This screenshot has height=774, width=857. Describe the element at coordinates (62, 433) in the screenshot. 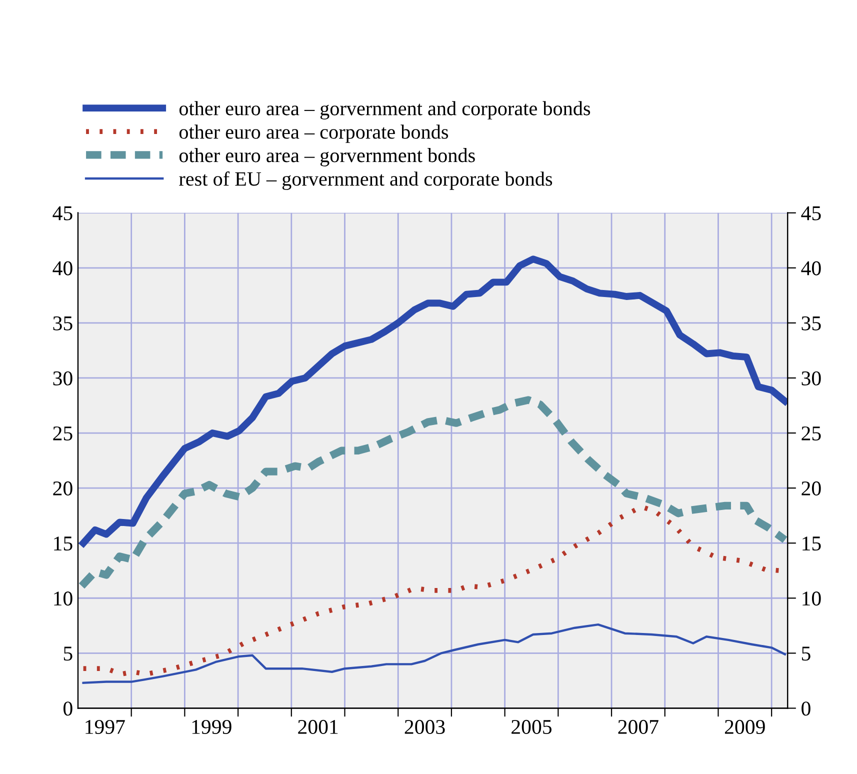

I see `y-tick-label: 25` at that location.